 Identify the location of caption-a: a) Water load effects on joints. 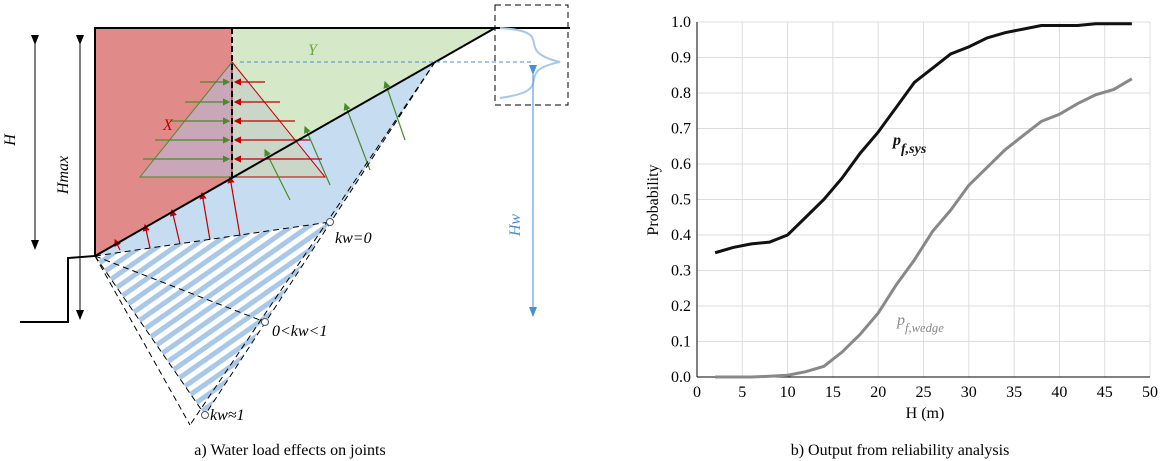
(289, 450).